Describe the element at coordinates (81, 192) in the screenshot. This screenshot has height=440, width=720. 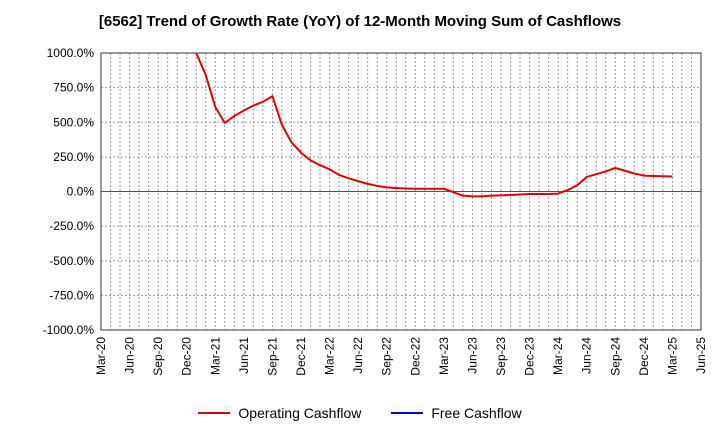
I see `y-tick-label: 0.0%` at that location.